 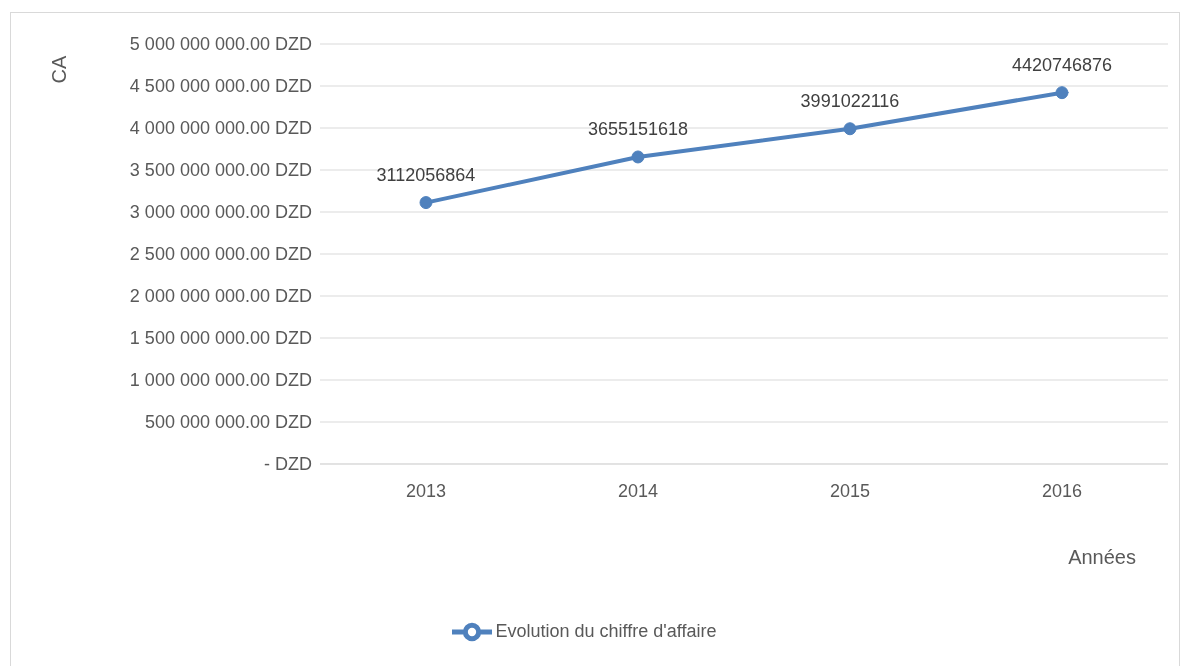 What do you see at coordinates (220, 338) in the screenshot?
I see `y-tick-label: 1 500 000 000.00 DZD` at bounding box center [220, 338].